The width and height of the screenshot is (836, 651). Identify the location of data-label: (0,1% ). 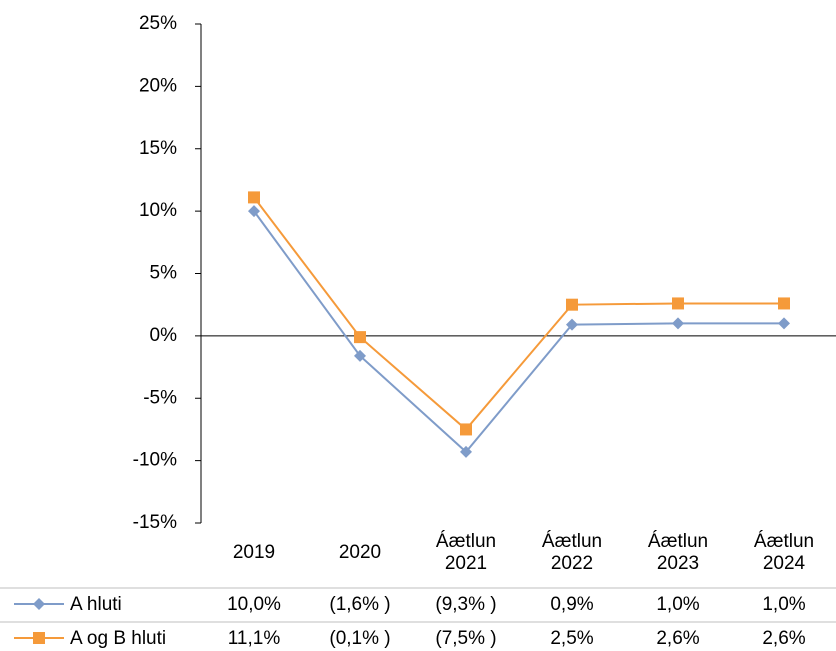
(359, 638).